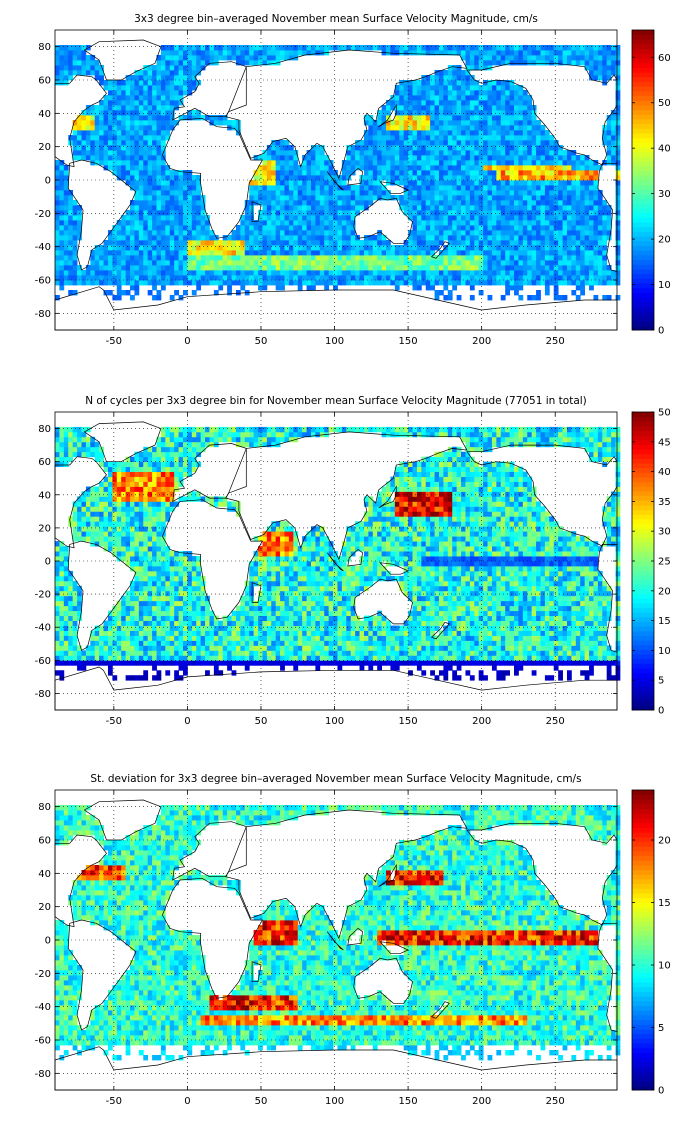 The height and width of the screenshot is (1140, 696). What do you see at coordinates (643, 140) in the screenshot?
I see `colorbar-swatch` at bounding box center [643, 140].